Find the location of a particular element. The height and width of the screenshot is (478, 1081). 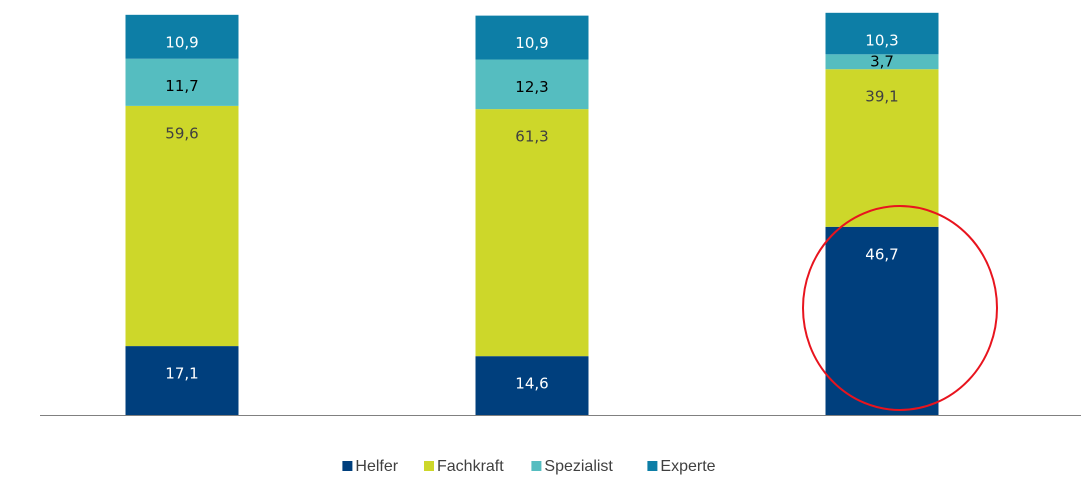

value-label: 61,3 is located at coordinates (531, 137).